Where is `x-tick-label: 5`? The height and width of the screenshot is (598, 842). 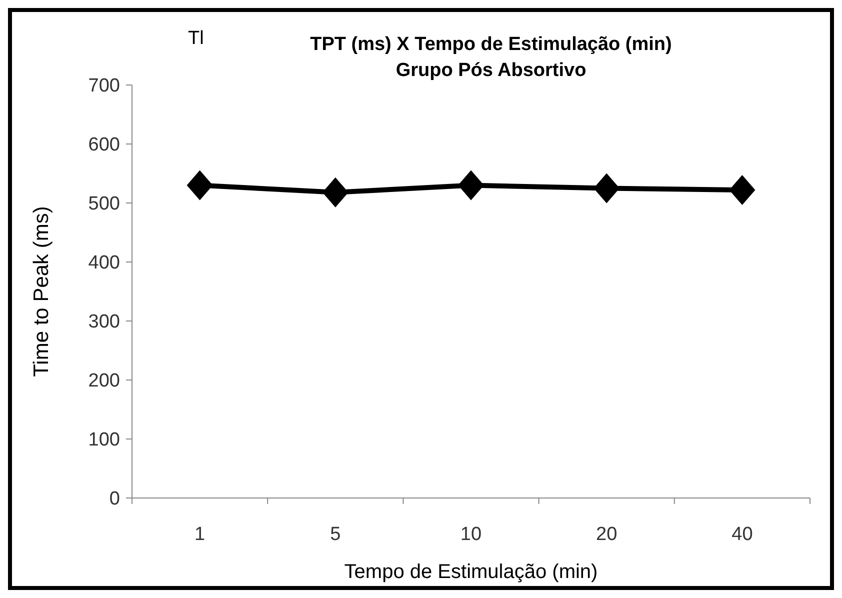 x-tick-label: 5 is located at coordinates (335, 534).